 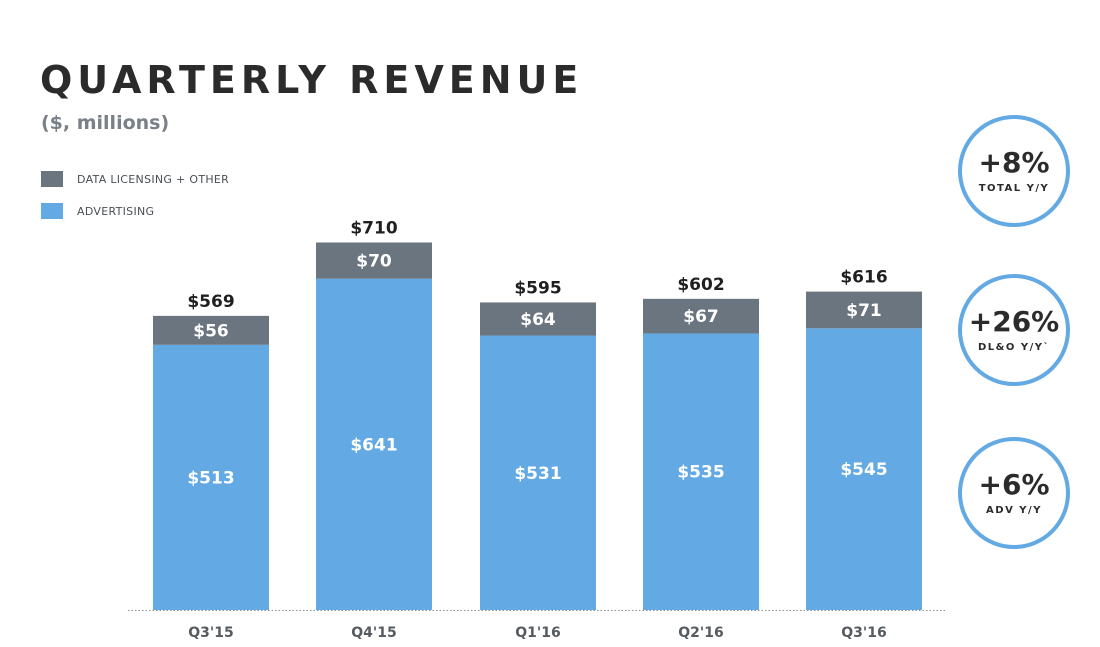 What do you see at coordinates (52, 179) in the screenshot?
I see `legend-swatch-data-licensing` at bounding box center [52, 179].